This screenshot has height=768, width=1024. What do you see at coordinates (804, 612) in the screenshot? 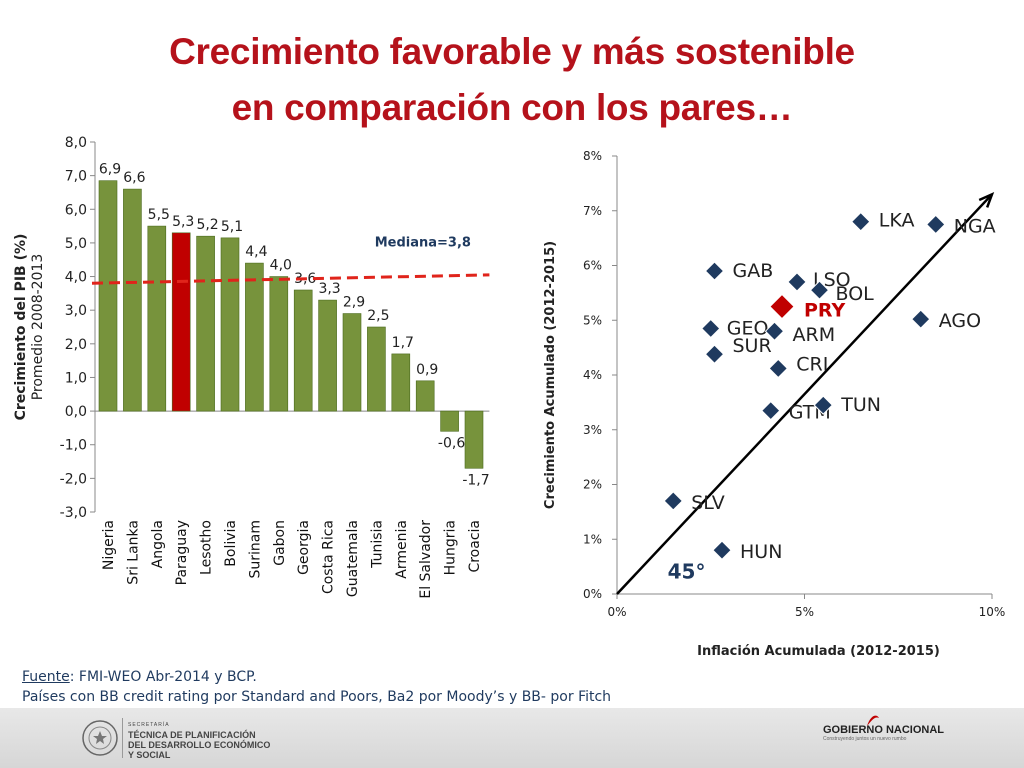
I see `scatter-x-tick-label: 5%` at bounding box center [804, 612].